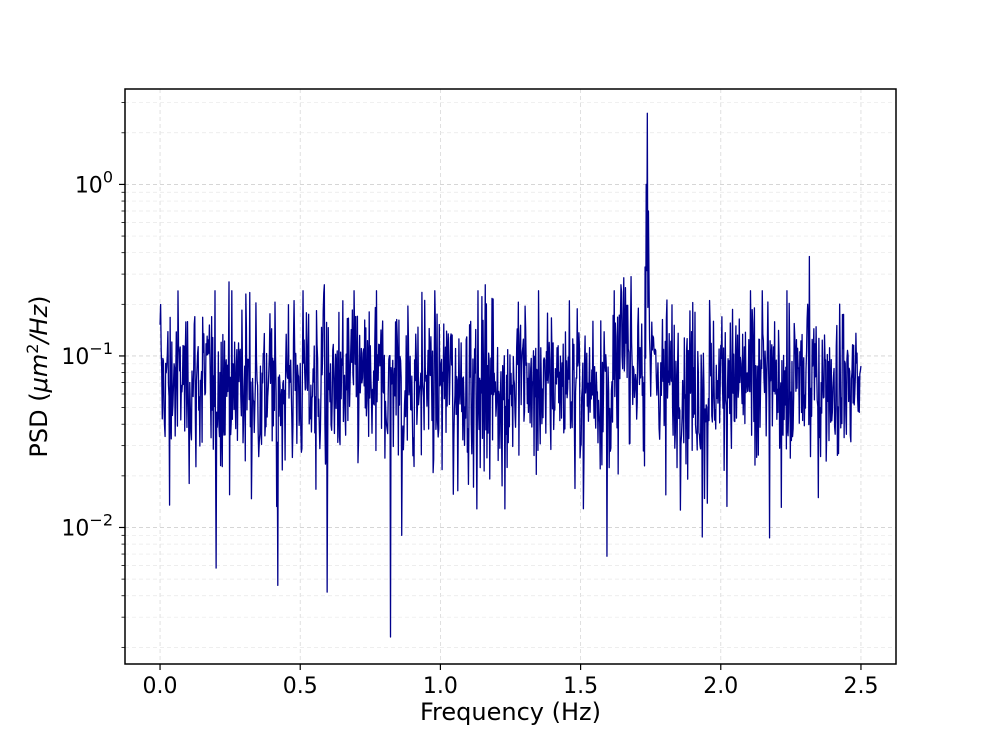  What do you see at coordinates (510, 681) in the screenshot?
I see `x-axis-ticks: 0.0 0.5 1.0 1.5 2.0 2.5` at bounding box center [510, 681].